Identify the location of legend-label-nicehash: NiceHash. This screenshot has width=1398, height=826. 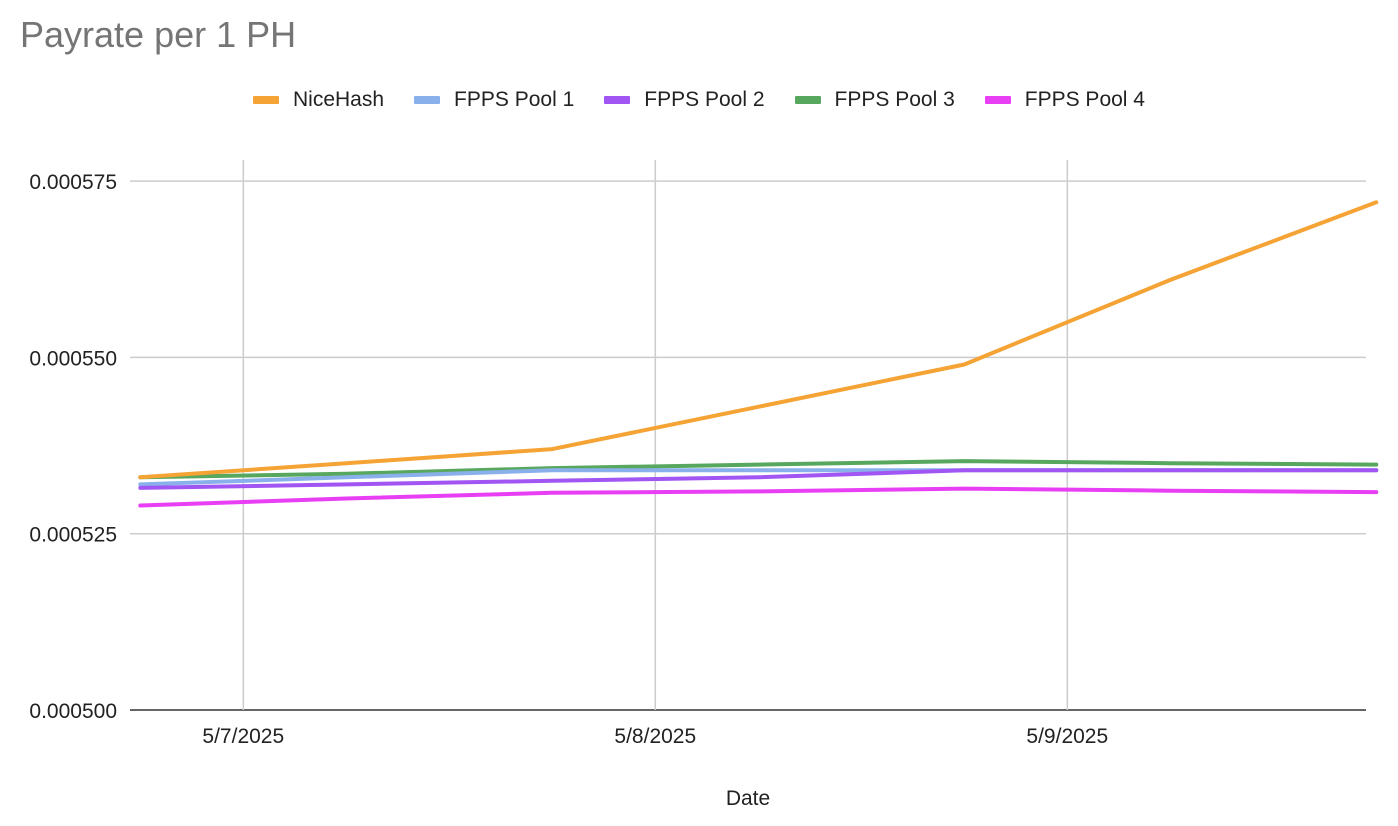
(339, 99).